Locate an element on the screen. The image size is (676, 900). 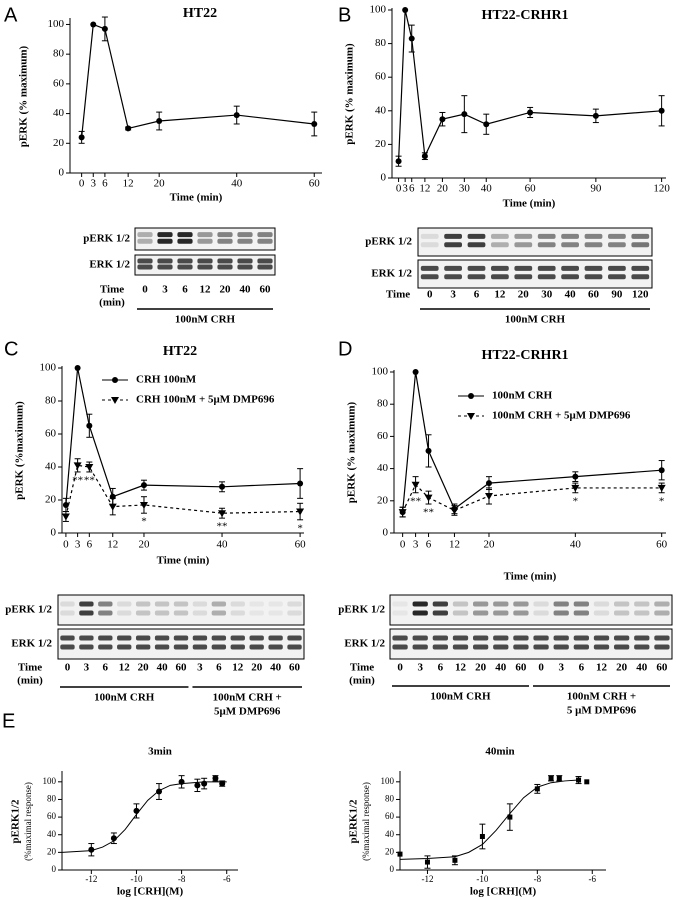
blot-row-label: ERK 1/2 is located at coordinates (391, 274).